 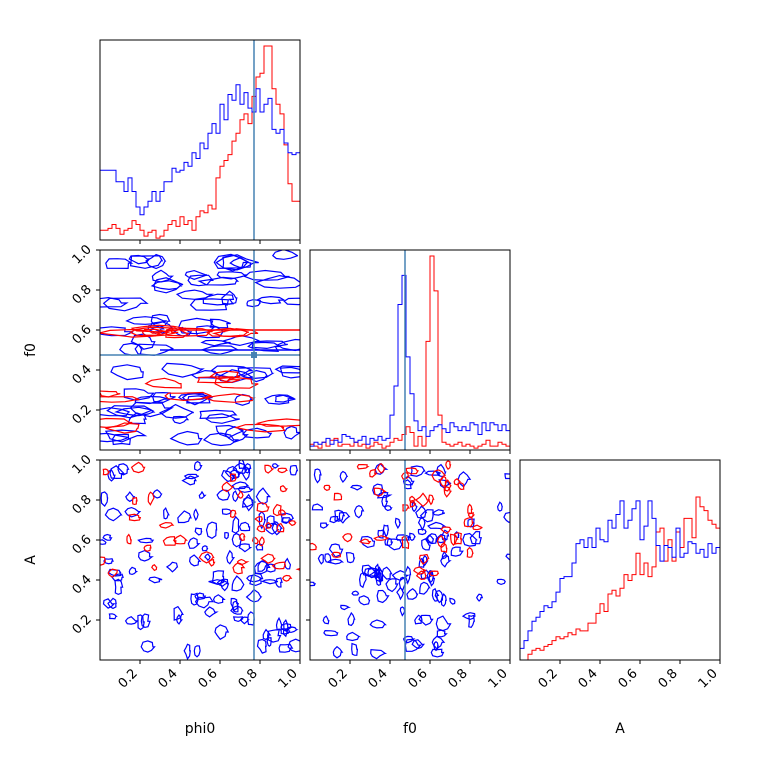 I want to click on y-tick-label: 1.0, so click(x=82, y=464).